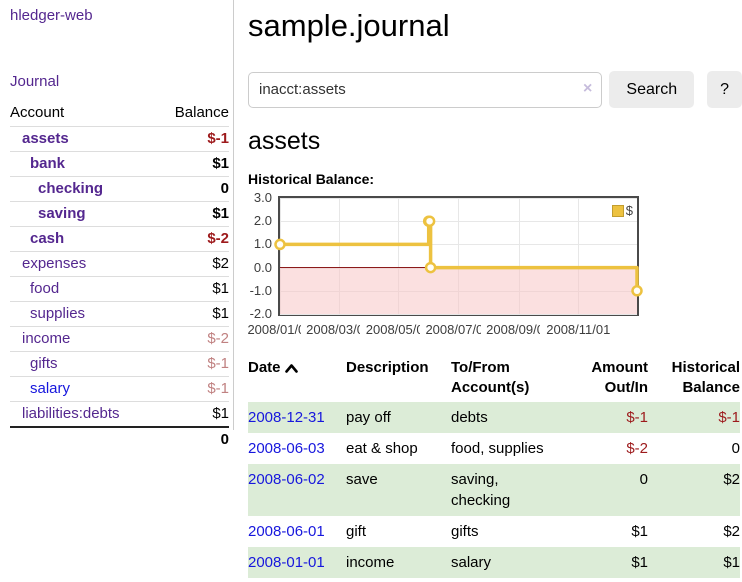 The image size is (742, 582). Describe the element at coordinates (119, 214) in the screenshot. I see `account-row: saving $1` at that location.